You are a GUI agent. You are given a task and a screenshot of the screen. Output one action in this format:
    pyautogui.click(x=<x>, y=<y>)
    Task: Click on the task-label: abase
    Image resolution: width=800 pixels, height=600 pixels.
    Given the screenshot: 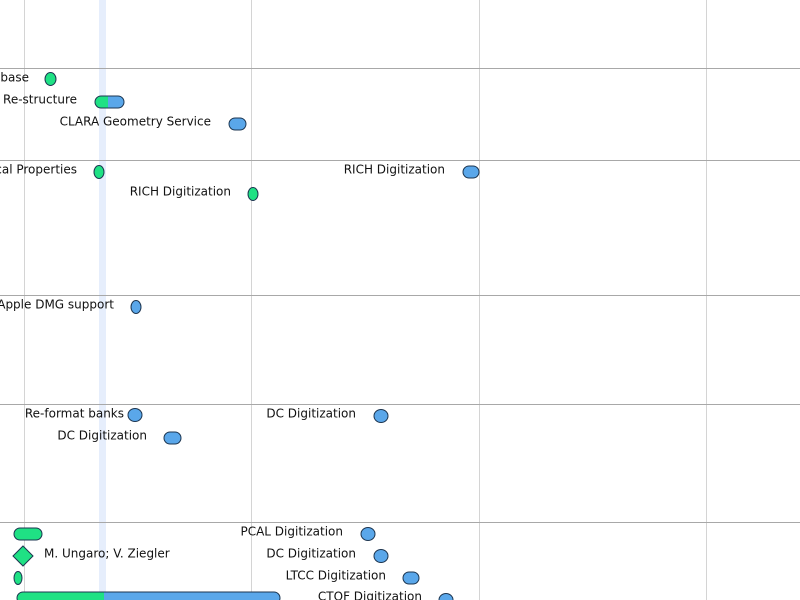 What is the action you would take?
    pyautogui.click(x=14, y=78)
    